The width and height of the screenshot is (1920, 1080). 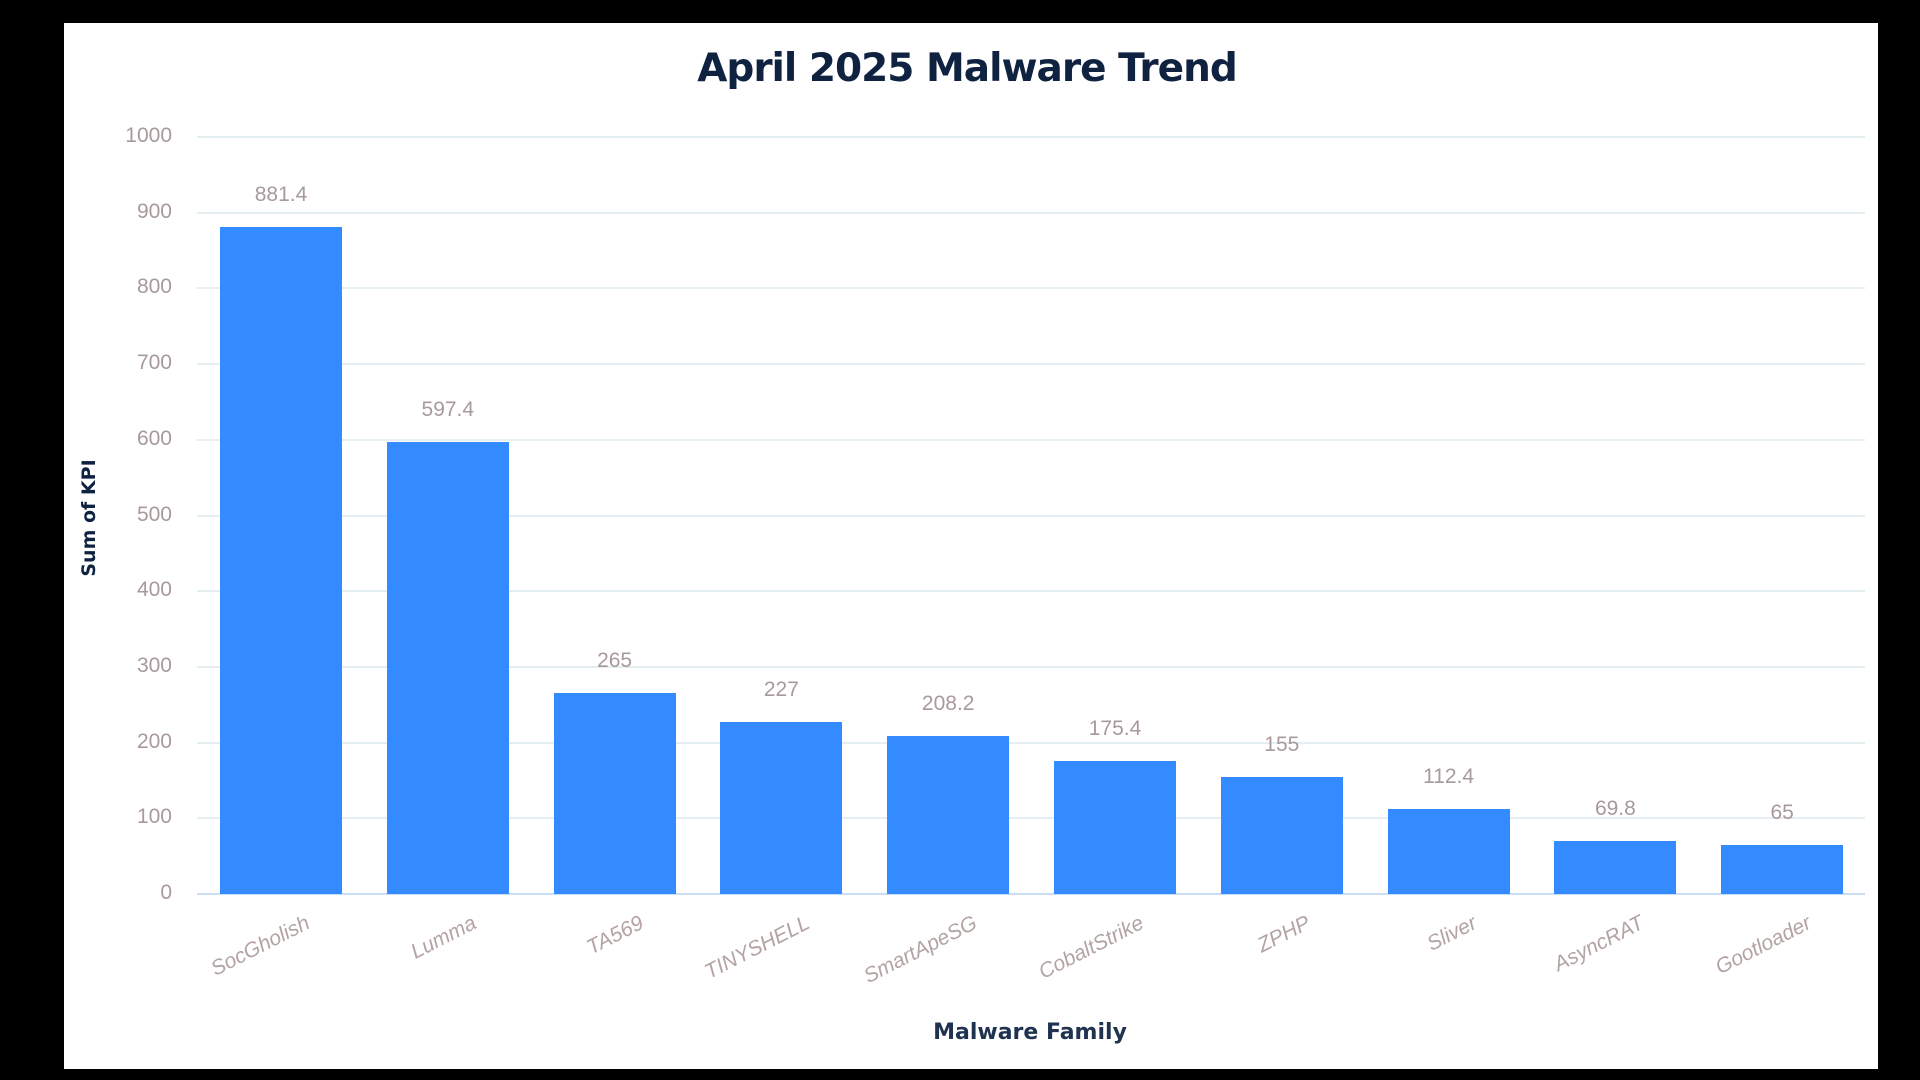 I want to click on bar-cobaltstrike, so click(x=1115, y=827).